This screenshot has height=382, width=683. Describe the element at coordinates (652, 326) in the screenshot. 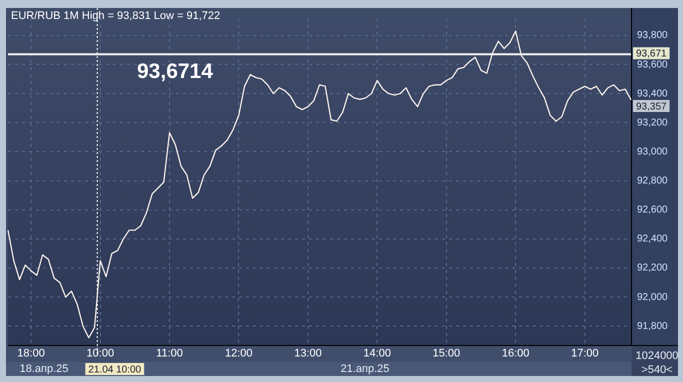

I see `y-tick-label: 91,800` at that location.